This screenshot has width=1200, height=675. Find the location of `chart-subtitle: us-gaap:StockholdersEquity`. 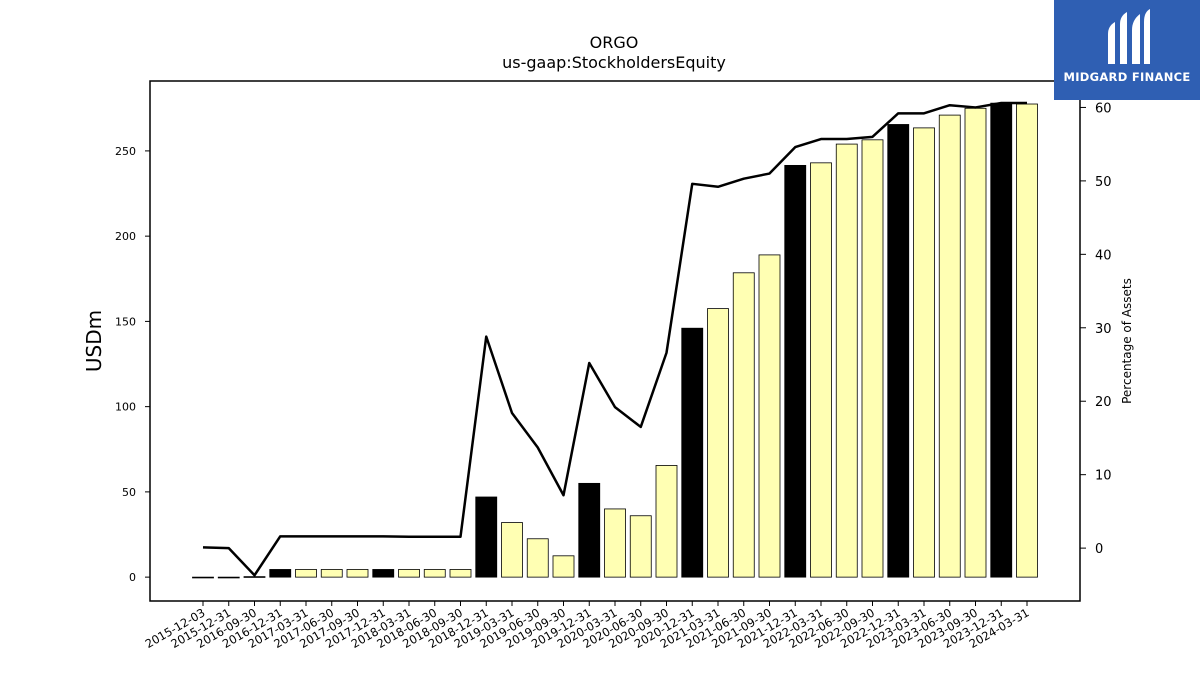

chart-subtitle: us-gaap:StockholdersEquity is located at coordinates (614, 62).